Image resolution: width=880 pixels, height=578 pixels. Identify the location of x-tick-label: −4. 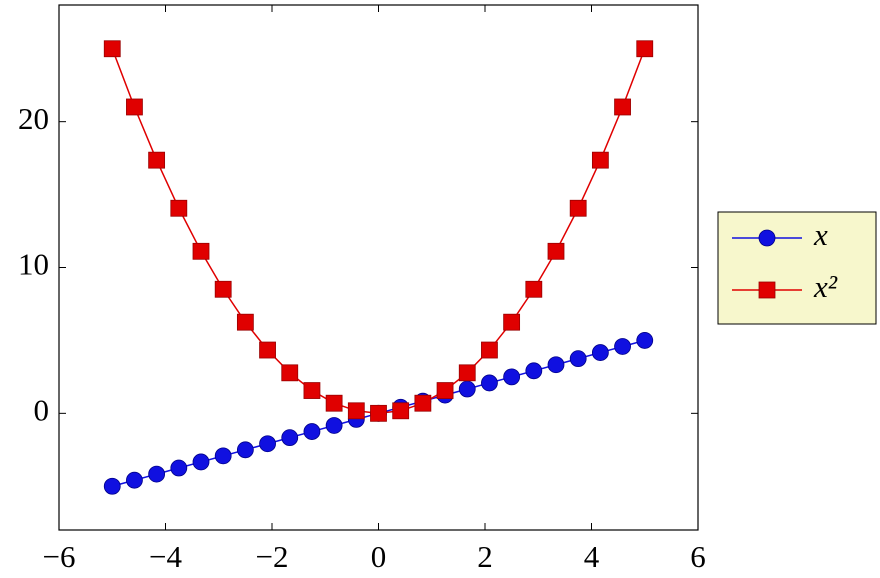
(165, 556).